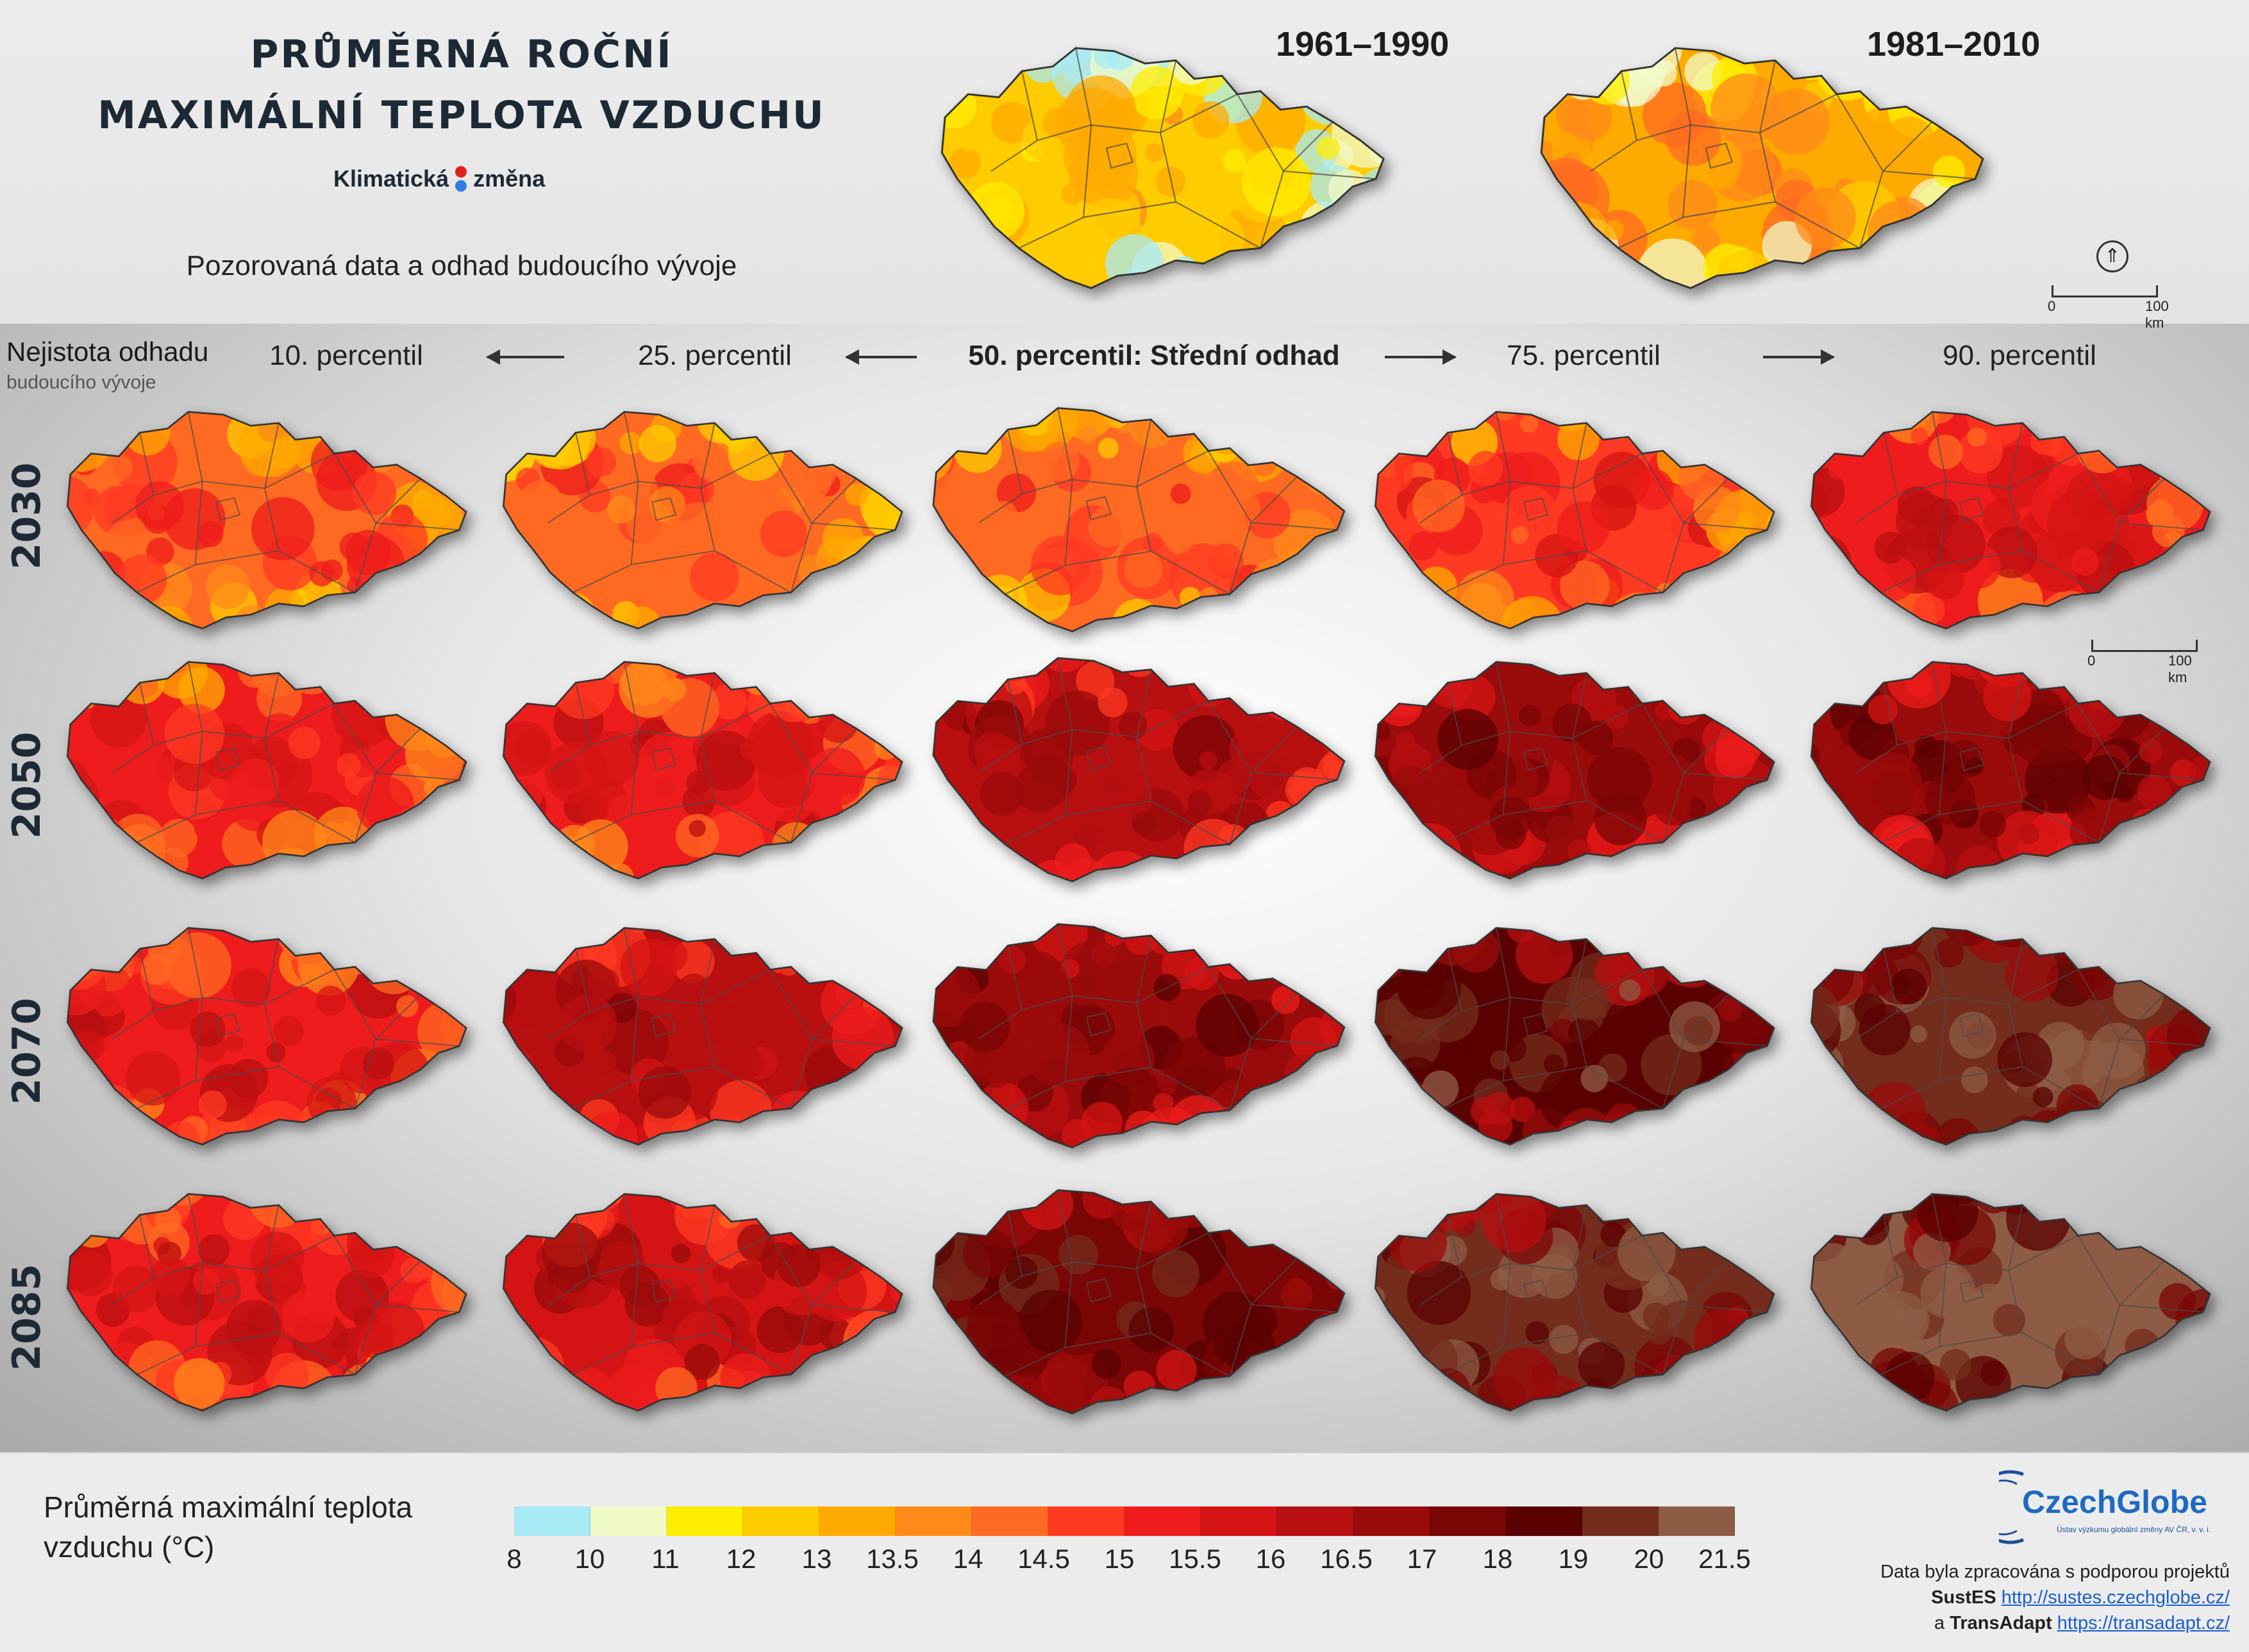 Image resolution: width=2249 pixels, height=1652 pixels. Describe the element at coordinates (267, 520) in the screenshot. I see `map-projection-2030-col1` at that location.